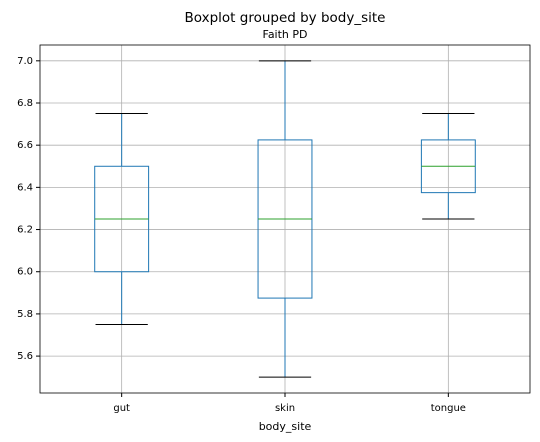 This screenshot has width=540, height=442. What do you see at coordinates (285, 408) in the screenshot?
I see `x-tick-label: skin` at bounding box center [285, 408].